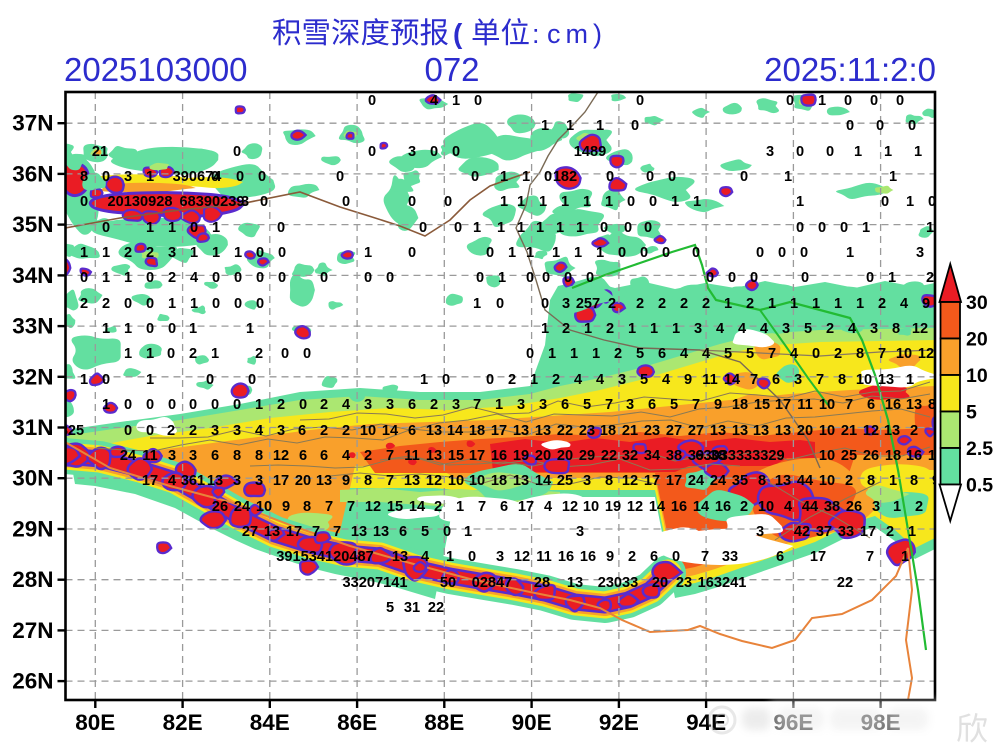 This screenshot has height=750, width=1000. What do you see at coordinates (871, 456) in the screenshot?
I see `svg-text: 26` at bounding box center [871, 456].